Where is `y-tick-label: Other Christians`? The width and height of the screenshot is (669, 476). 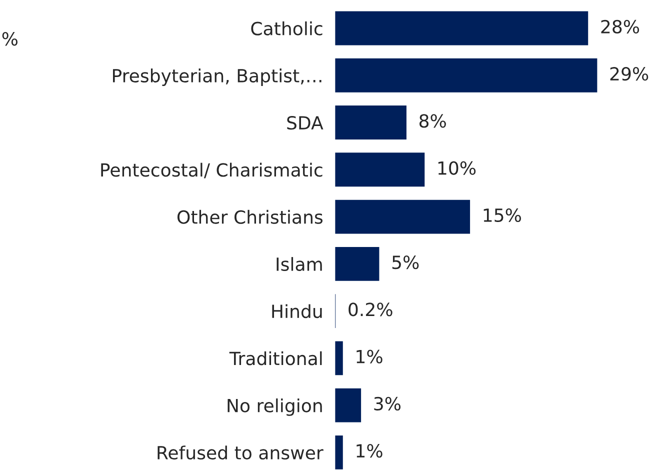 y-tick-label: Other Christians is located at coordinates (250, 217).